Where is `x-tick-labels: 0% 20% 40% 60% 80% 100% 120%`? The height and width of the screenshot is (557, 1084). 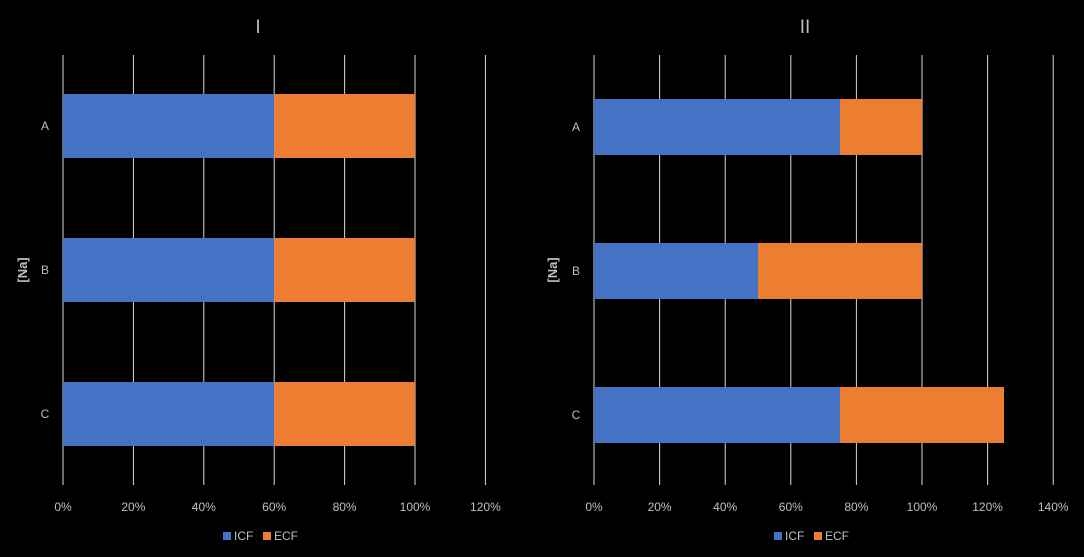 x-tick-labels: 0% 20% 40% 60% 80% 100% 120% is located at coordinates (277, 507).